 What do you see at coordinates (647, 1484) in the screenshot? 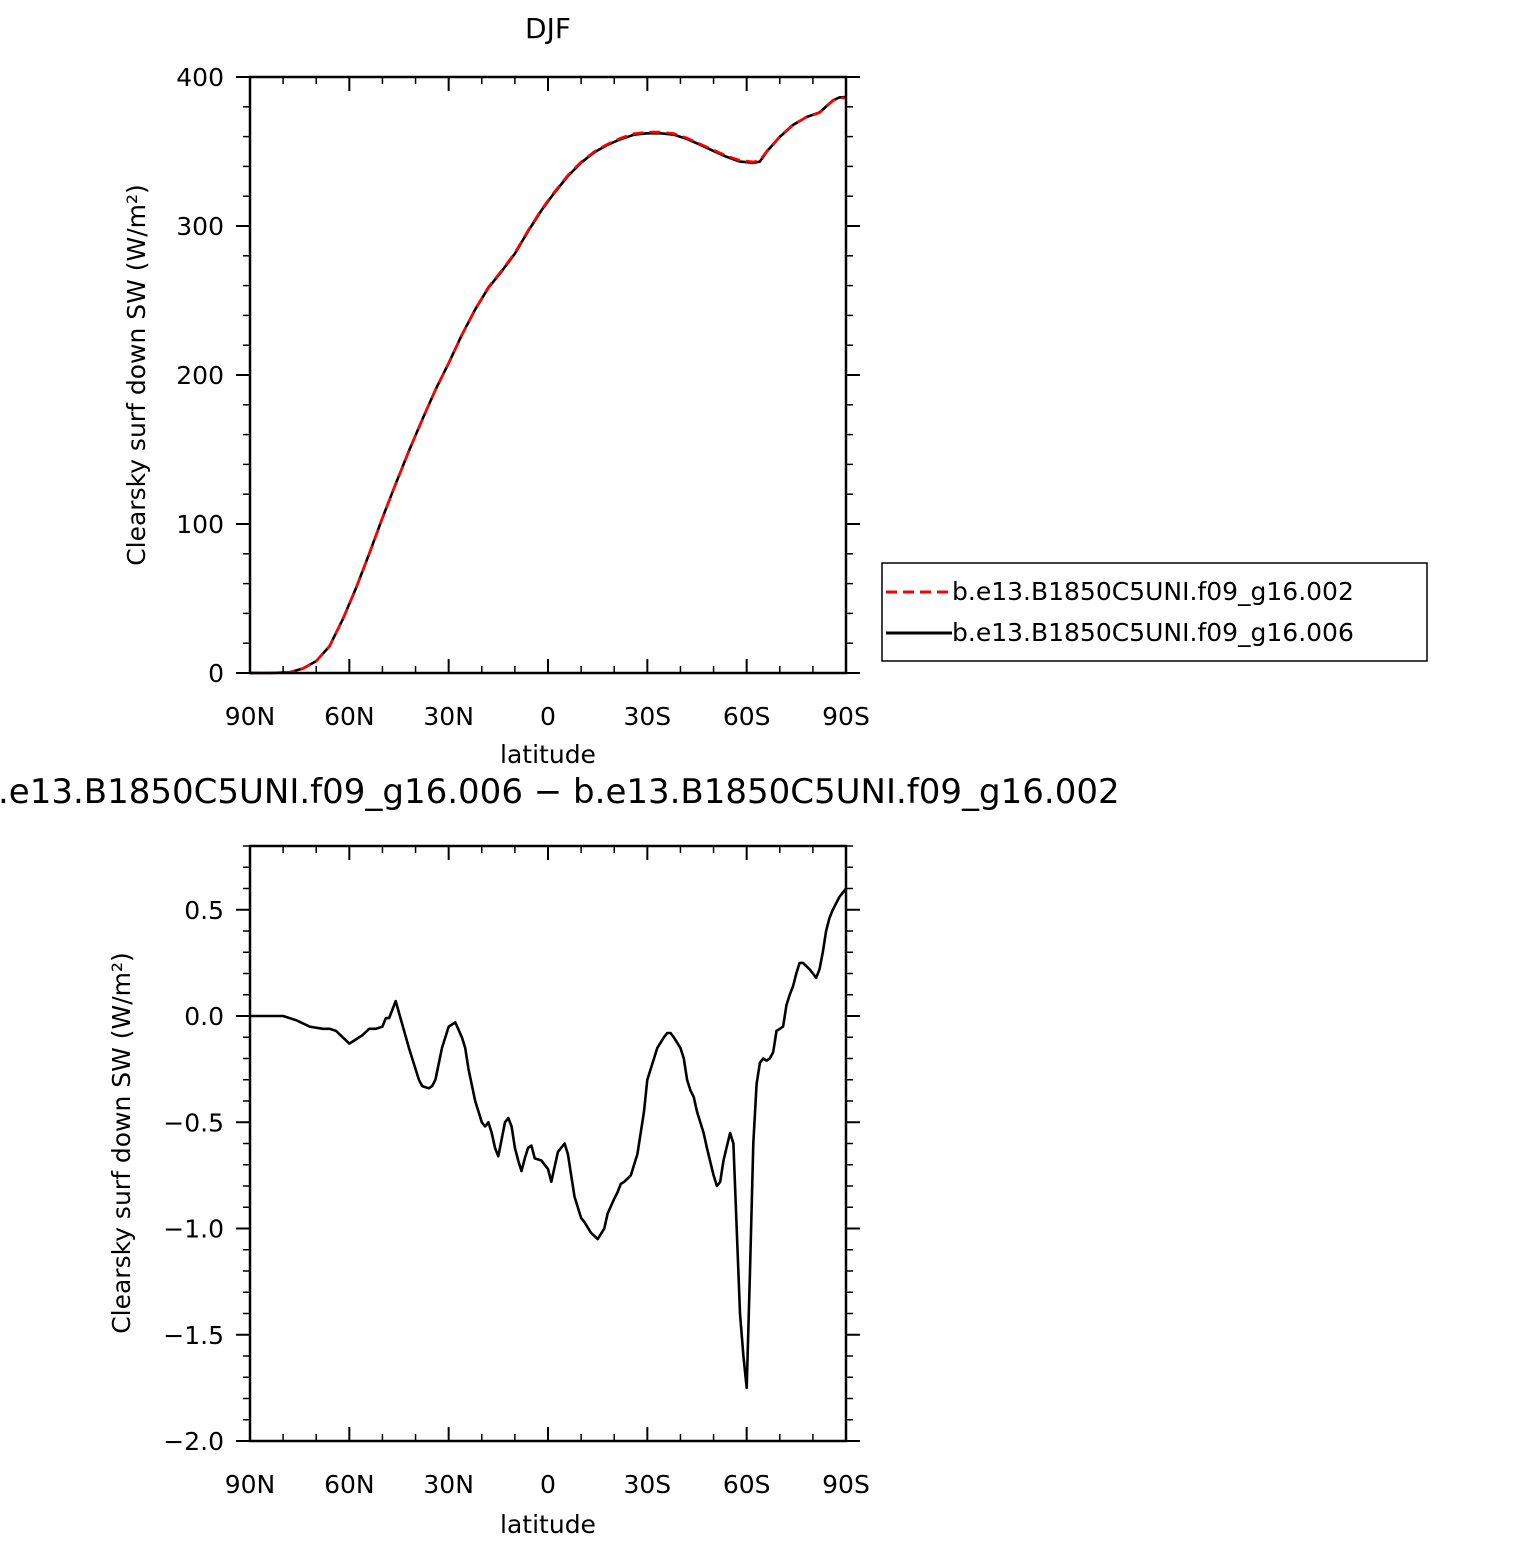
I see `bottom-x-tick-label: 30S` at bounding box center [647, 1484].